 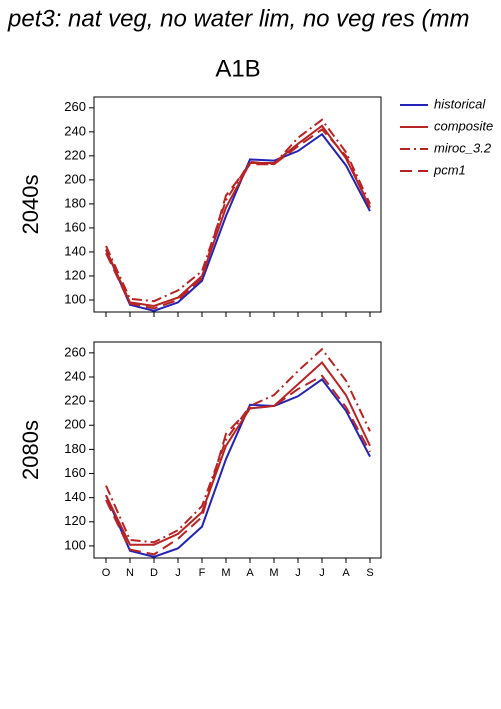 What do you see at coordinates (463, 147) in the screenshot?
I see `legend-label: miroc_3.2` at bounding box center [463, 147].